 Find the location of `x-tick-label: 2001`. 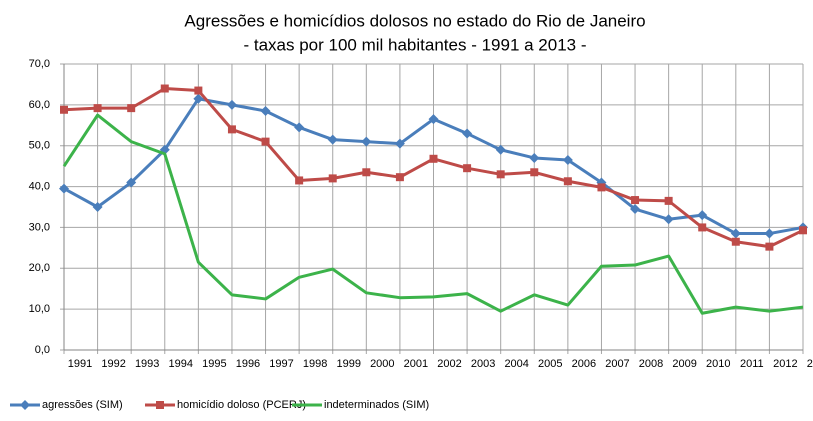

x-tick-label: 2001 is located at coordinates (416, 364).